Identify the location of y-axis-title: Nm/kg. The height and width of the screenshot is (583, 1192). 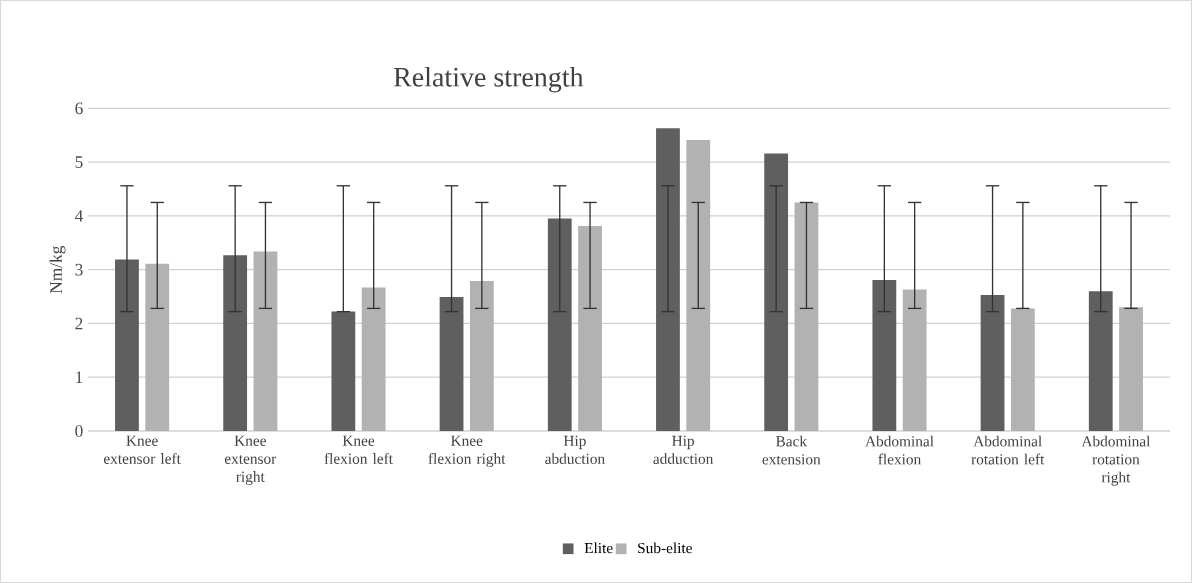
(57, 269).